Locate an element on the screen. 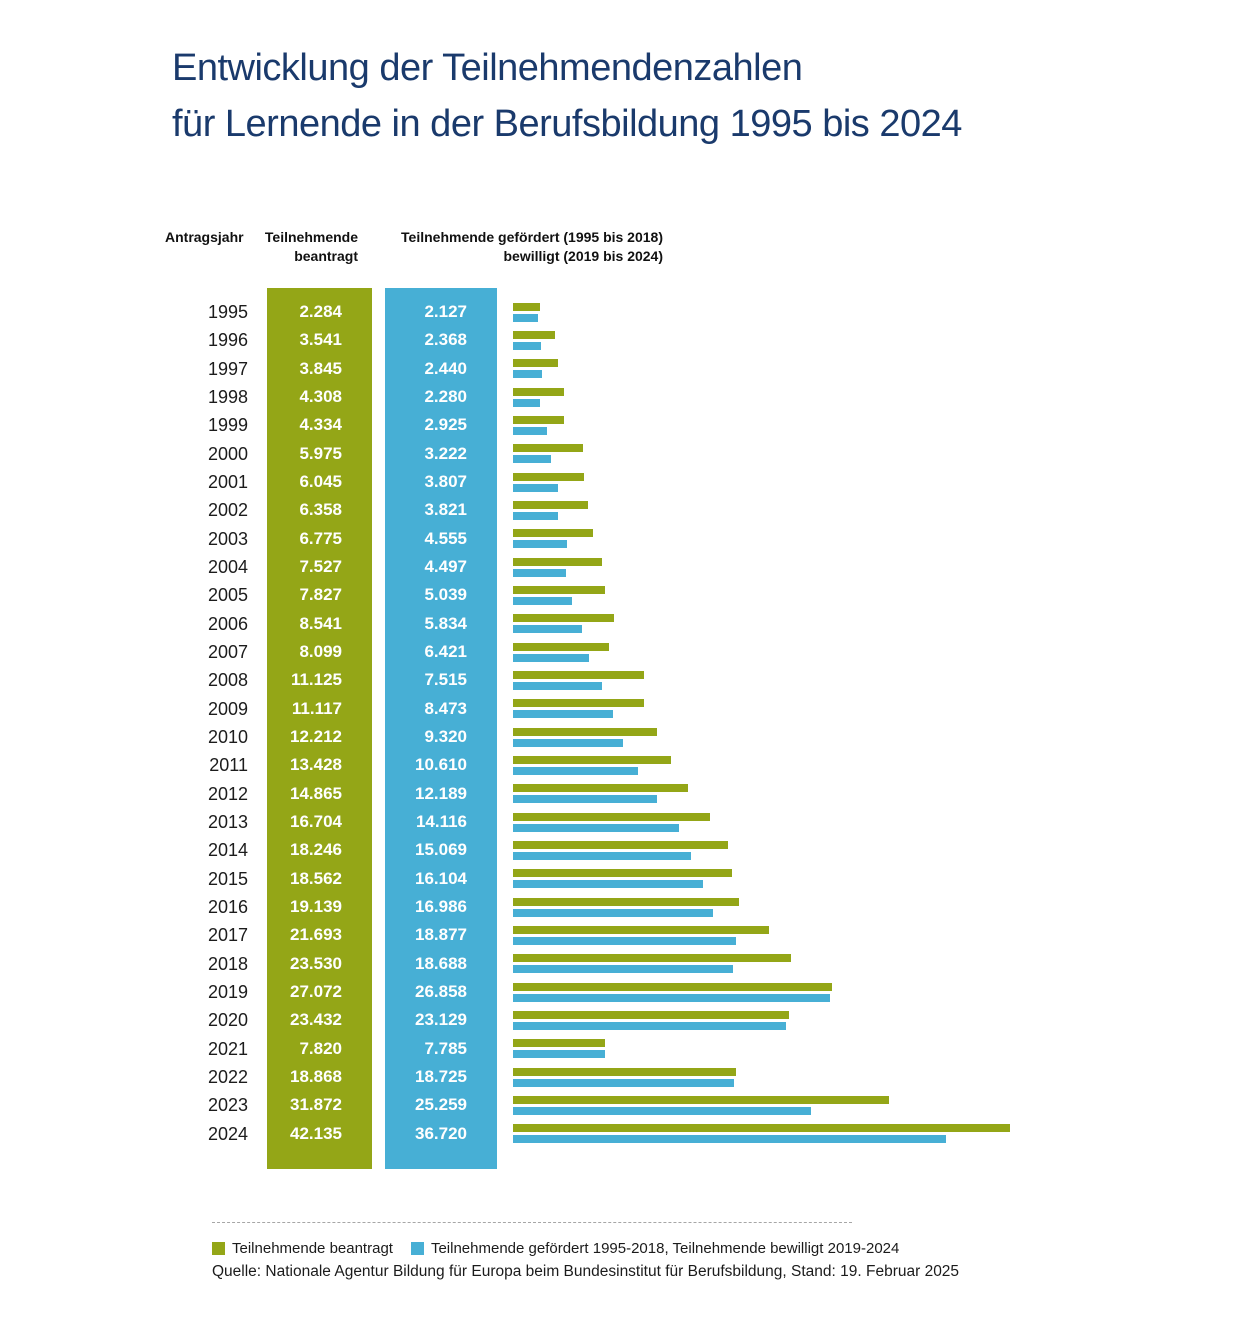  year-label: 2000 is located at coordinates (227, 453).